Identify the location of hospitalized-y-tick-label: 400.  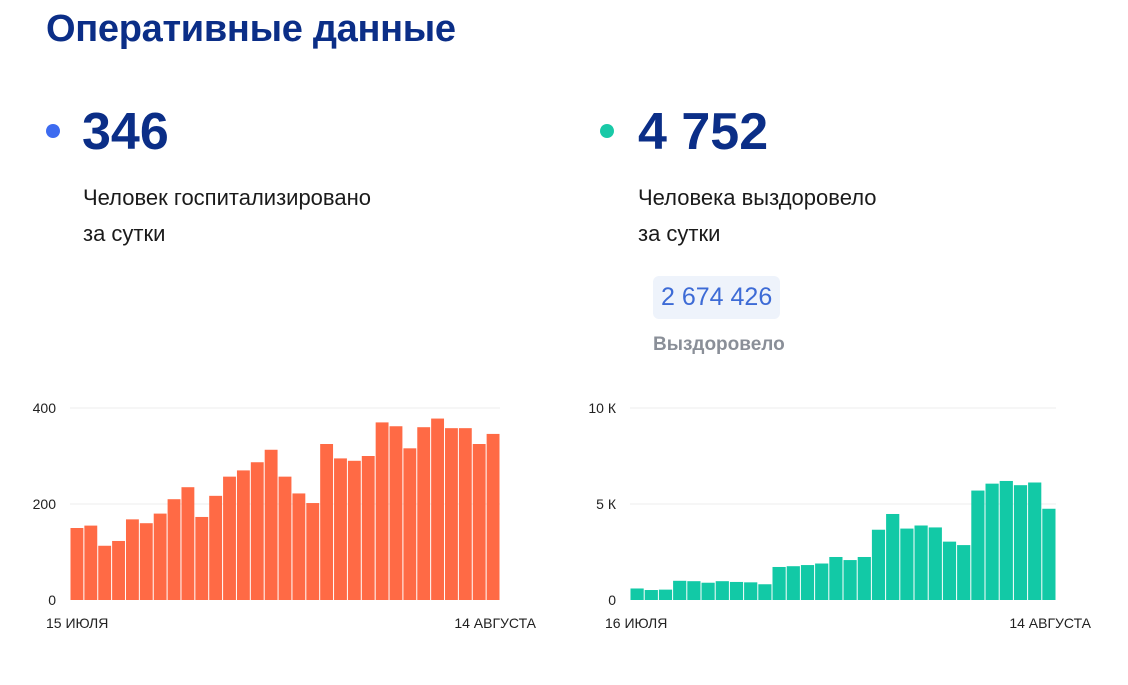
(45, 408).